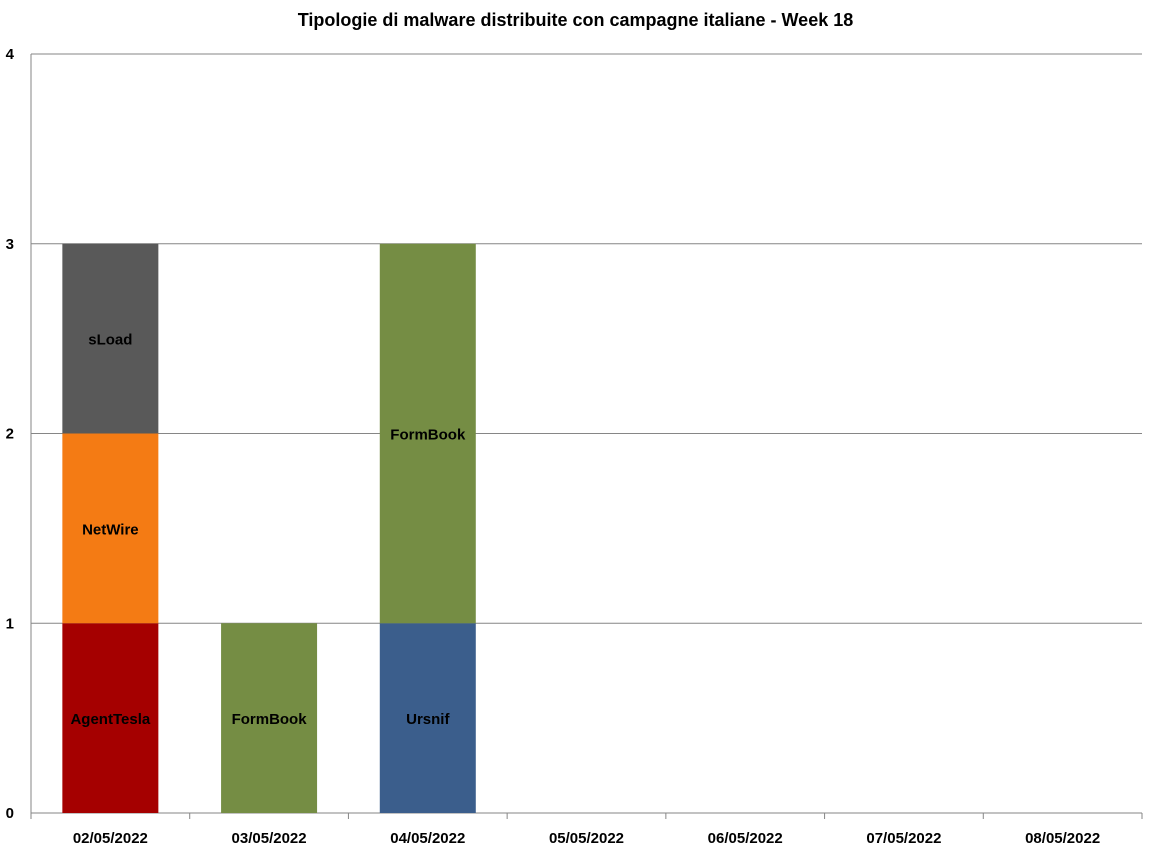 The width and height of the screenshot is (1151, 854). Describe the element at coordinates (10, 813) in the screenshot. I see `y-tick-label: 0` at that location.